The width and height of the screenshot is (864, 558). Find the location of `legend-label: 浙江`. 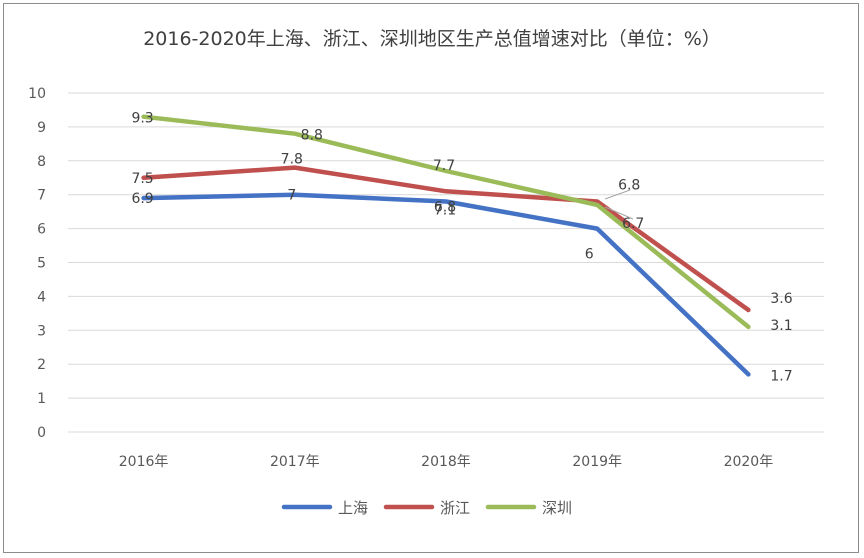

legend-label: 浙江 is located at coordinates (455, 508).